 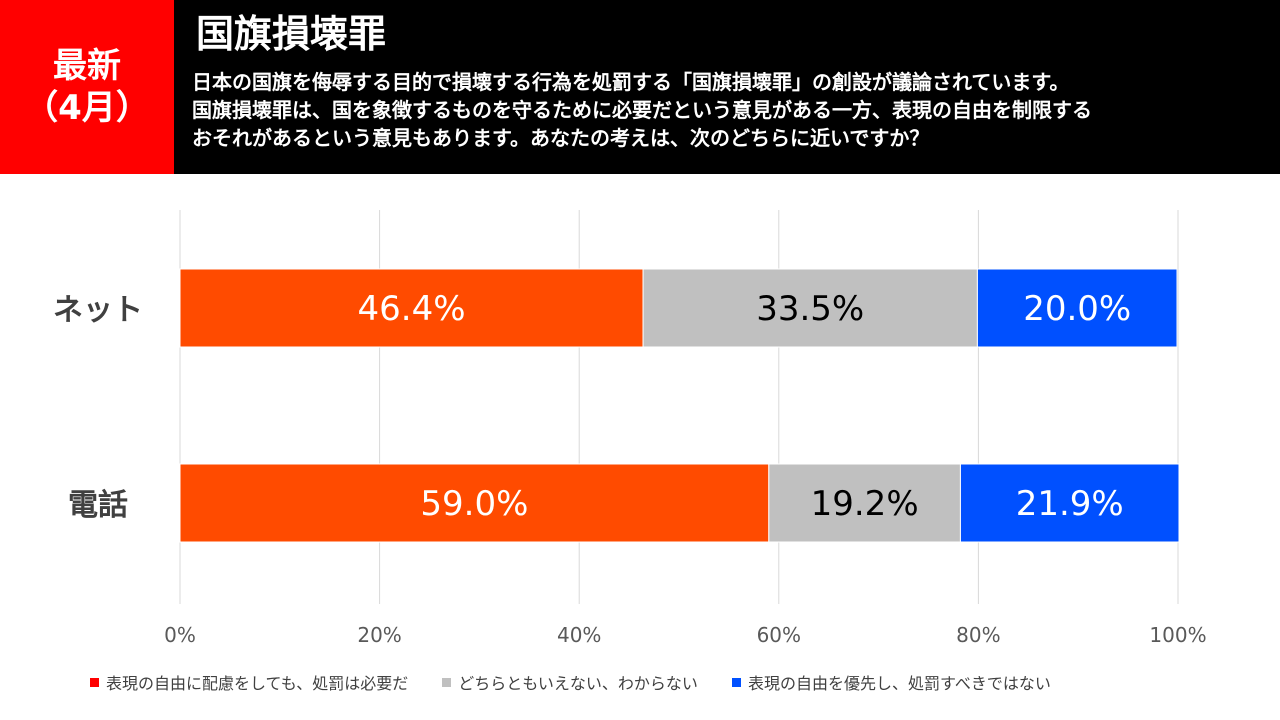 I want to click on legend-label: どちらともいえない、わからない, so click(x=578, y=683).